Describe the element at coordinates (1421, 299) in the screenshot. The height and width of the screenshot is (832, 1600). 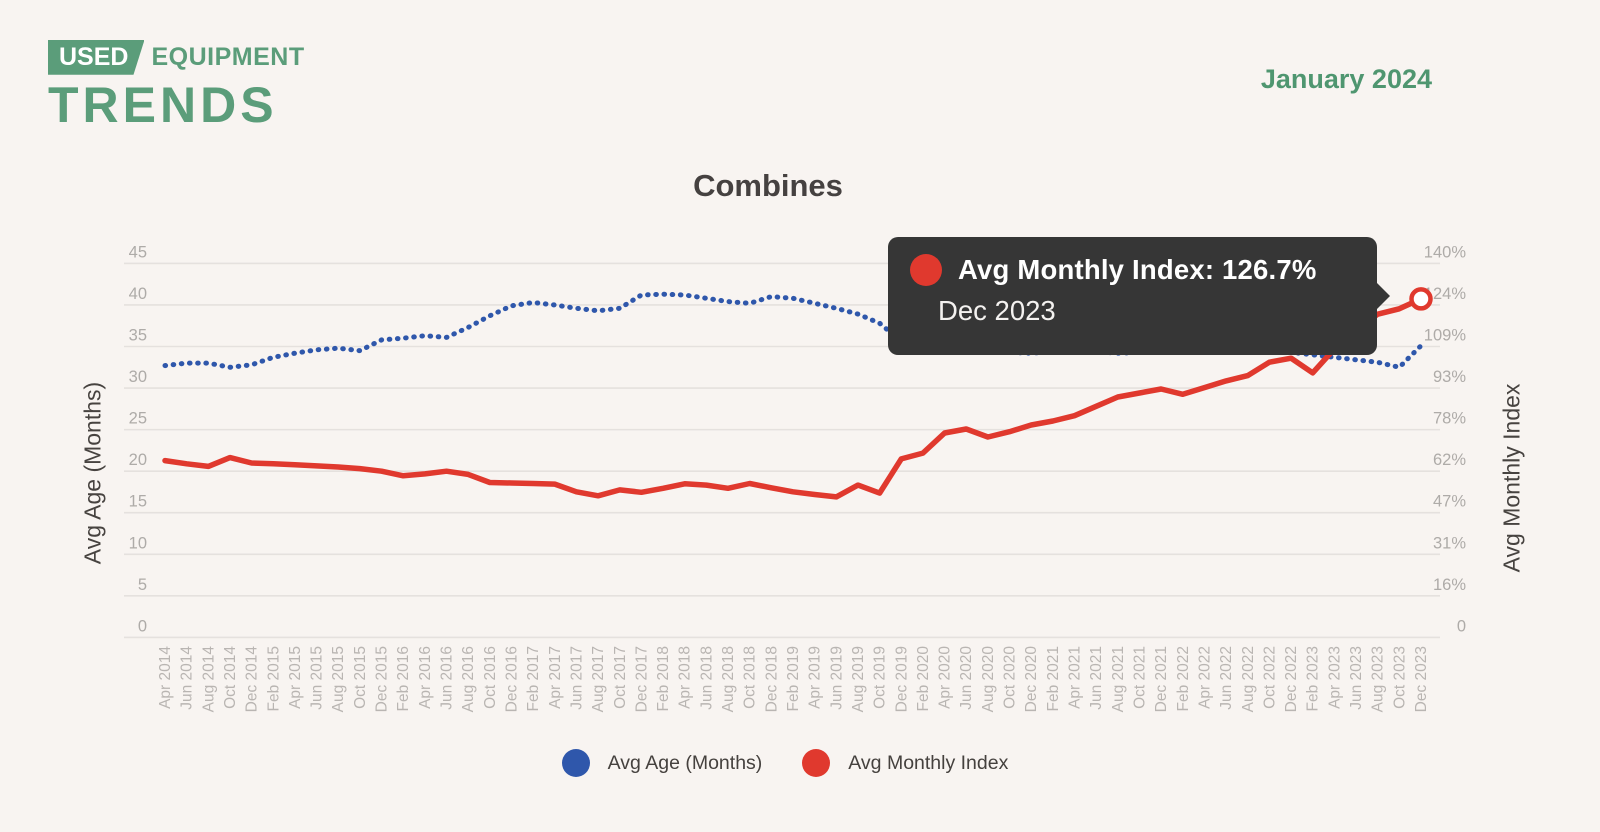
I see `highlighted-data-point` at that location.